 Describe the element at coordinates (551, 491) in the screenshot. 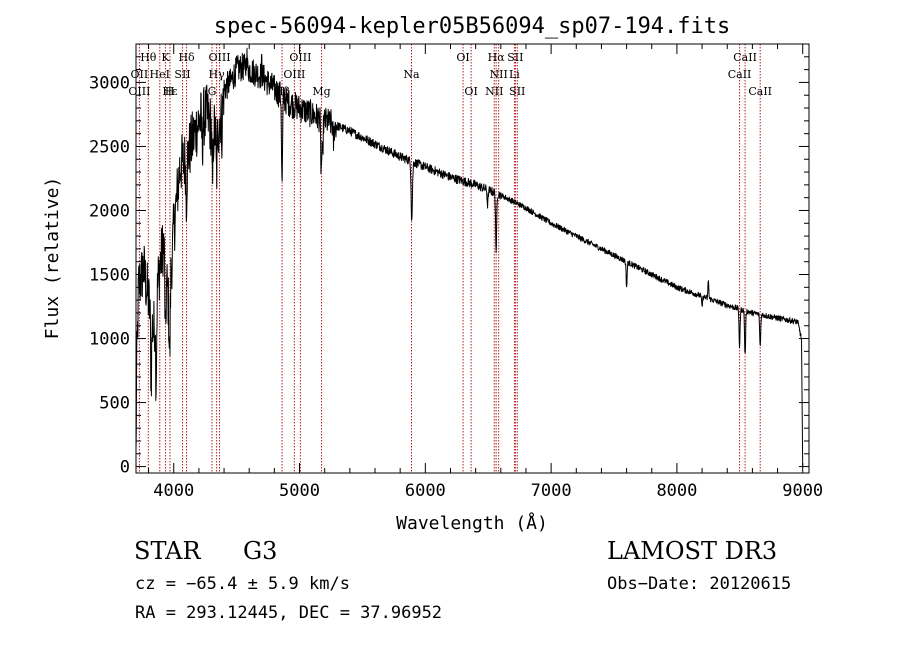

I see `x-tick-label: 7000` at that location.